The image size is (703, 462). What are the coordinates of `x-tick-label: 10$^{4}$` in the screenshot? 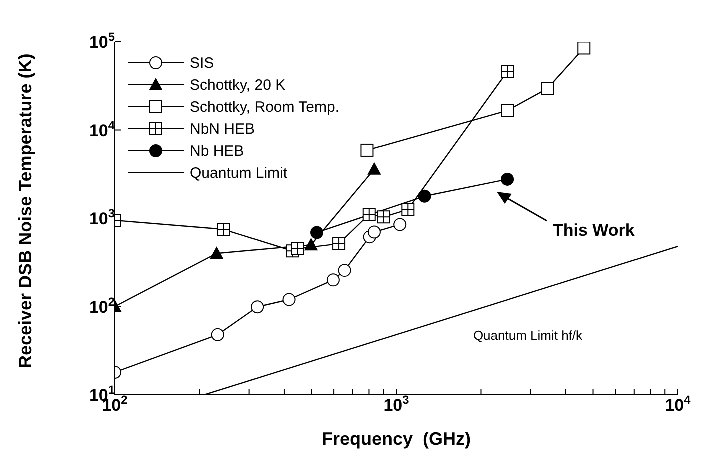 It's located at (678, 404).